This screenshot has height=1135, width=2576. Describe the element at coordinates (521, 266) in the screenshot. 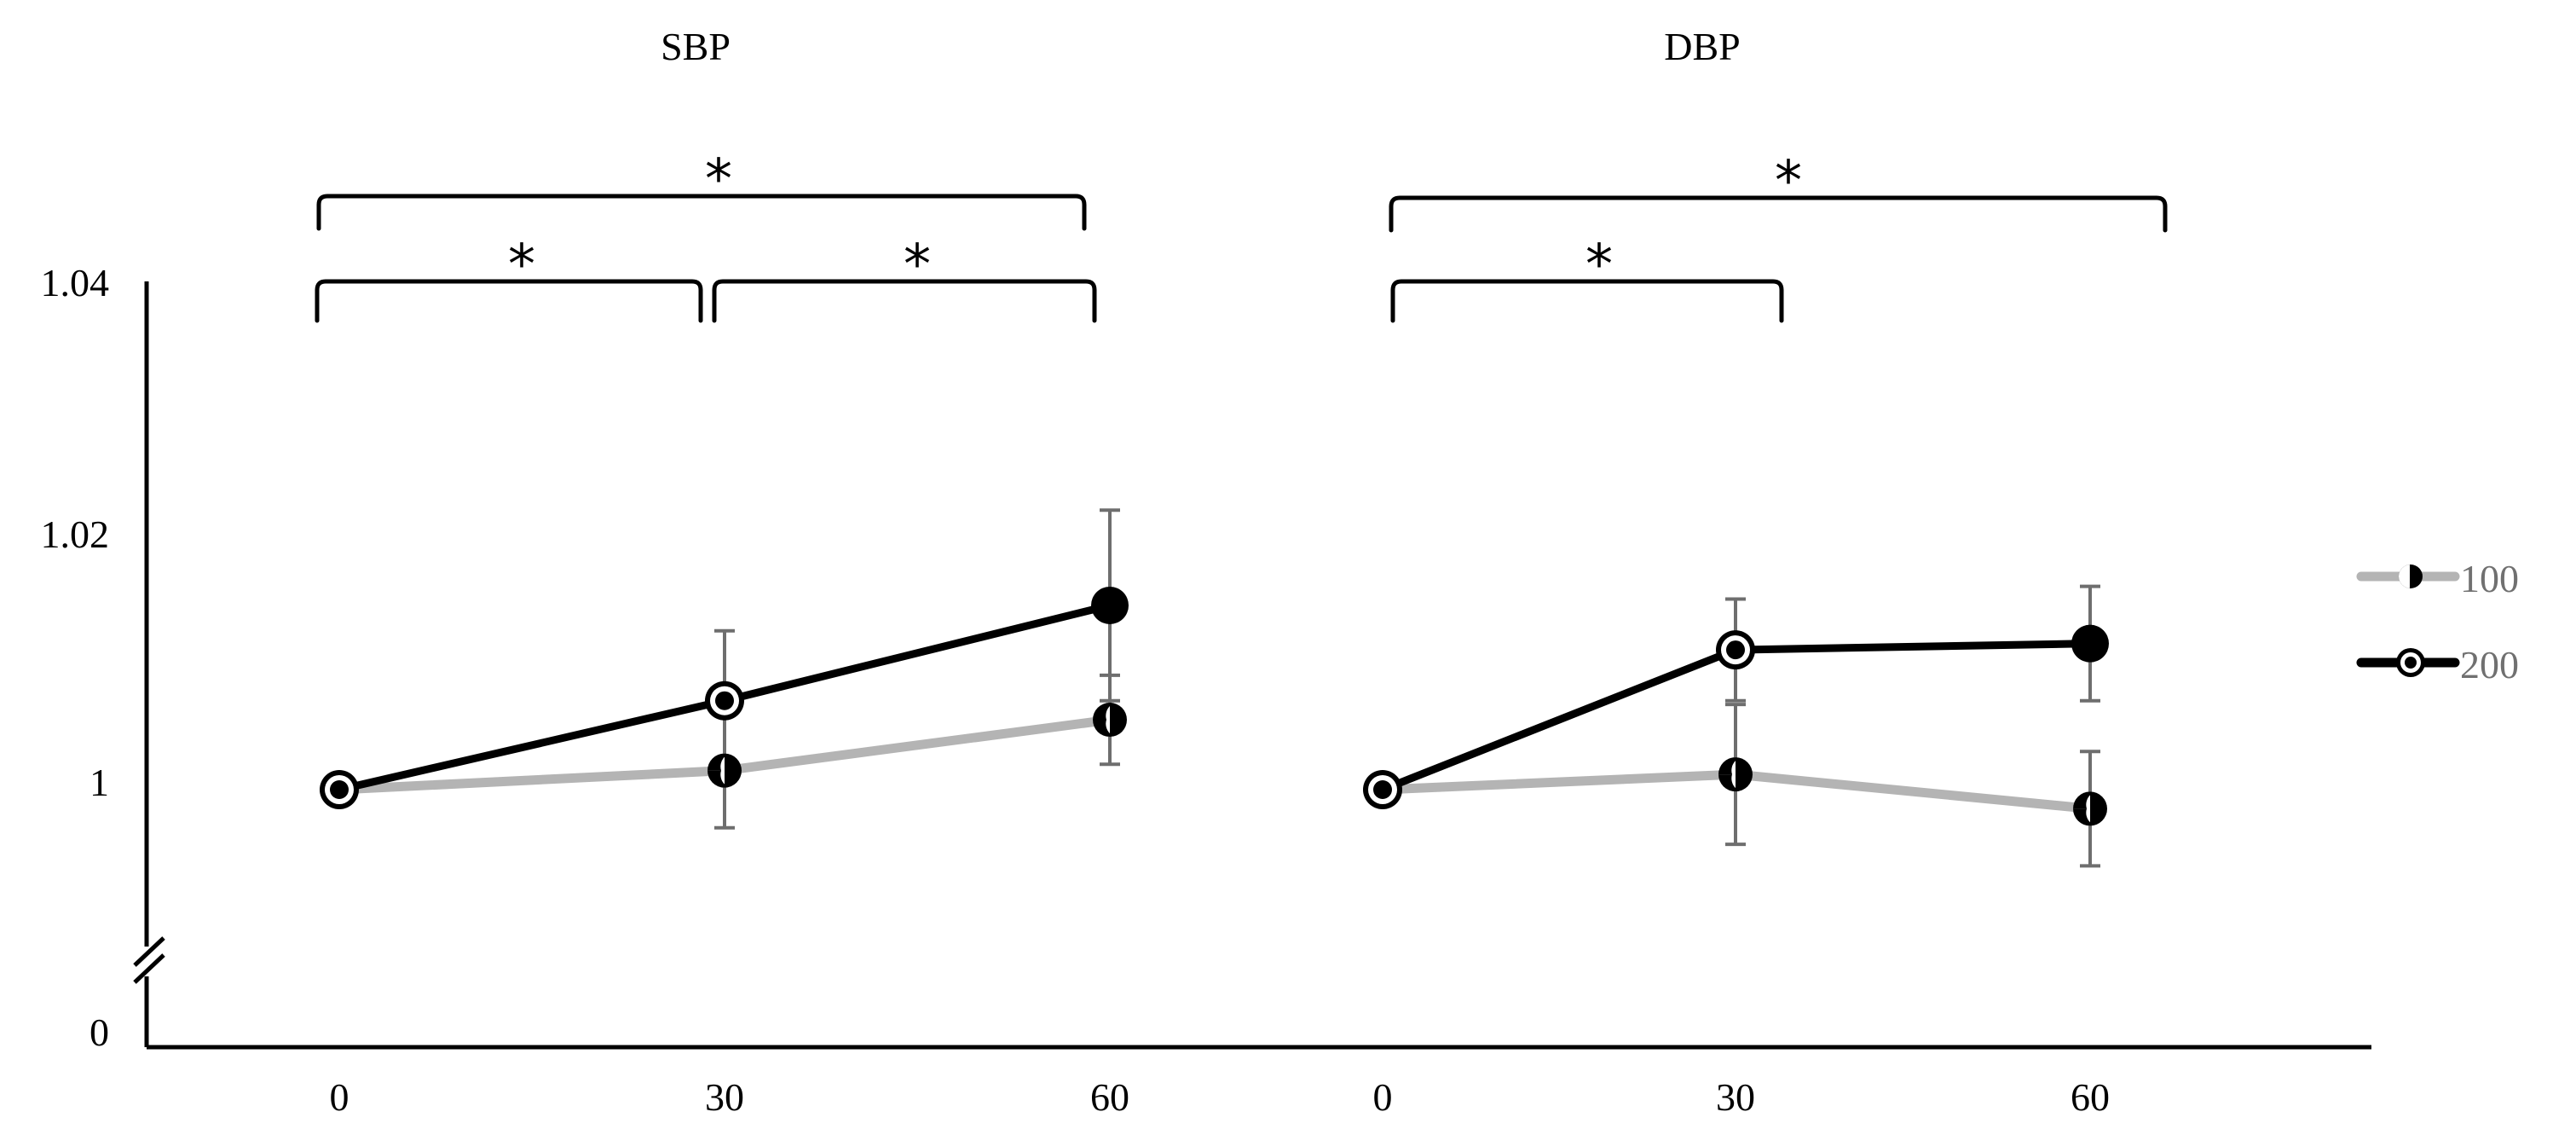

I see `sig-star-sbp-0-30: *` at that location.